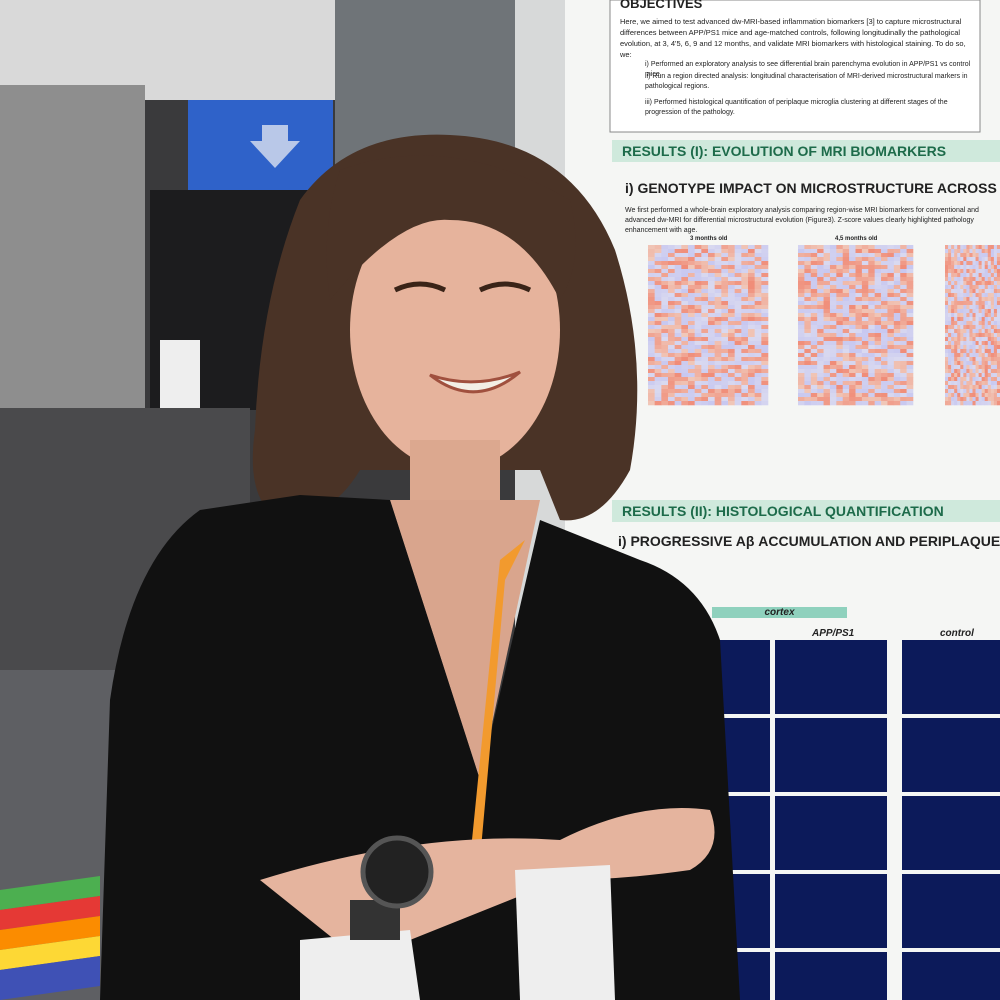 Image resolution: width=1000 pixels, height=1000 pixels. Describe the element at coordinates (275, 146) in the screenshot. I see `arrow-icon` at that location.